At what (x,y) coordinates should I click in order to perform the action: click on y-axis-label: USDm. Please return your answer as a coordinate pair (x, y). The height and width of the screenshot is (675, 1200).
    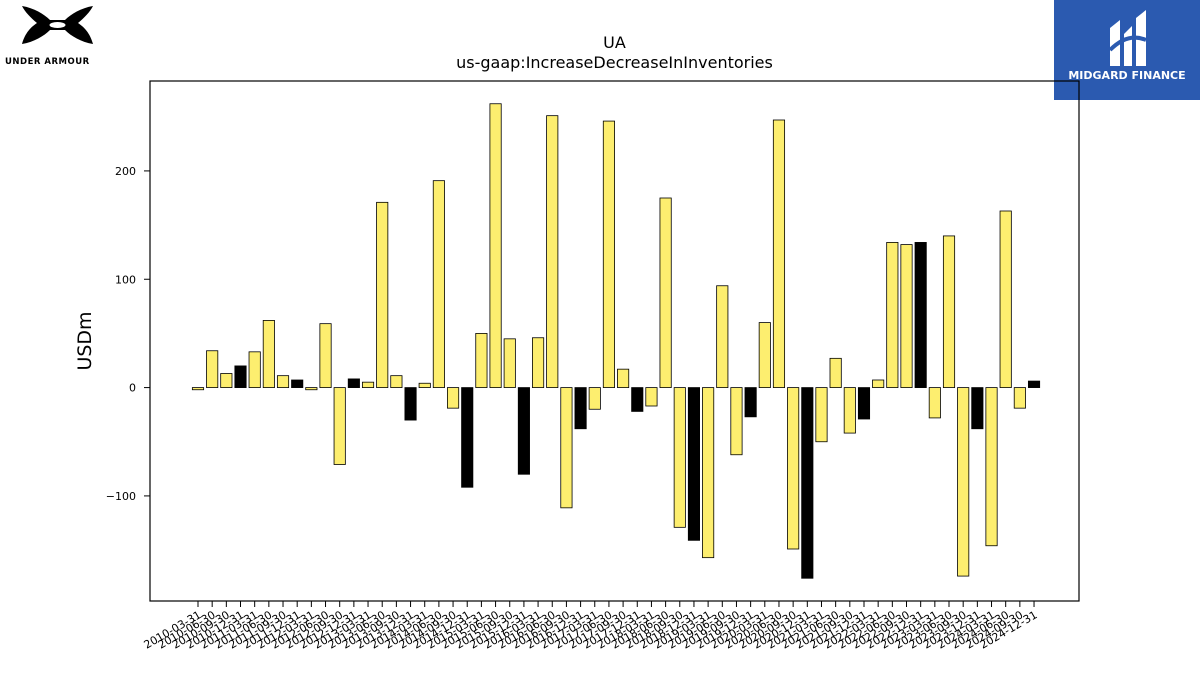
    Looking at the image, I should click on (85, 340).